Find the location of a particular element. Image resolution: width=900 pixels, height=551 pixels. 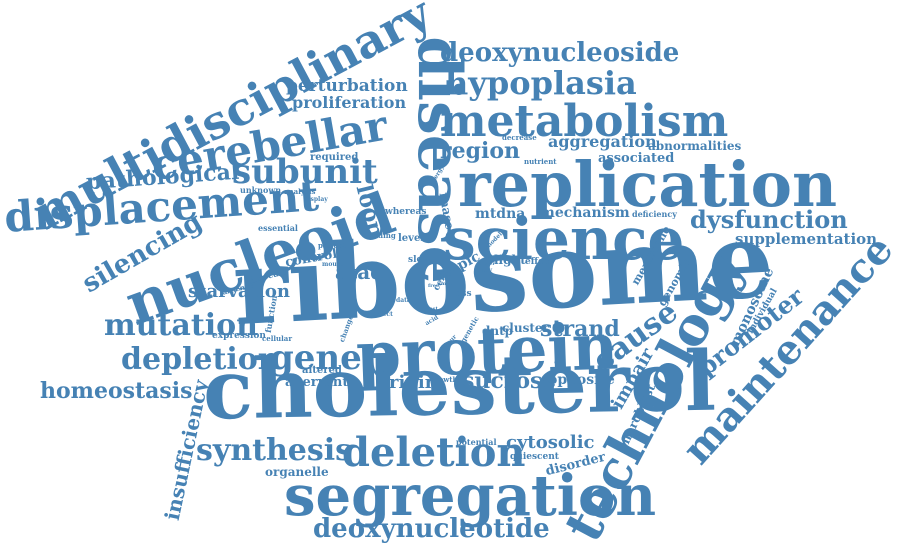

word-origin: origin is located at coordinates (407, 382).